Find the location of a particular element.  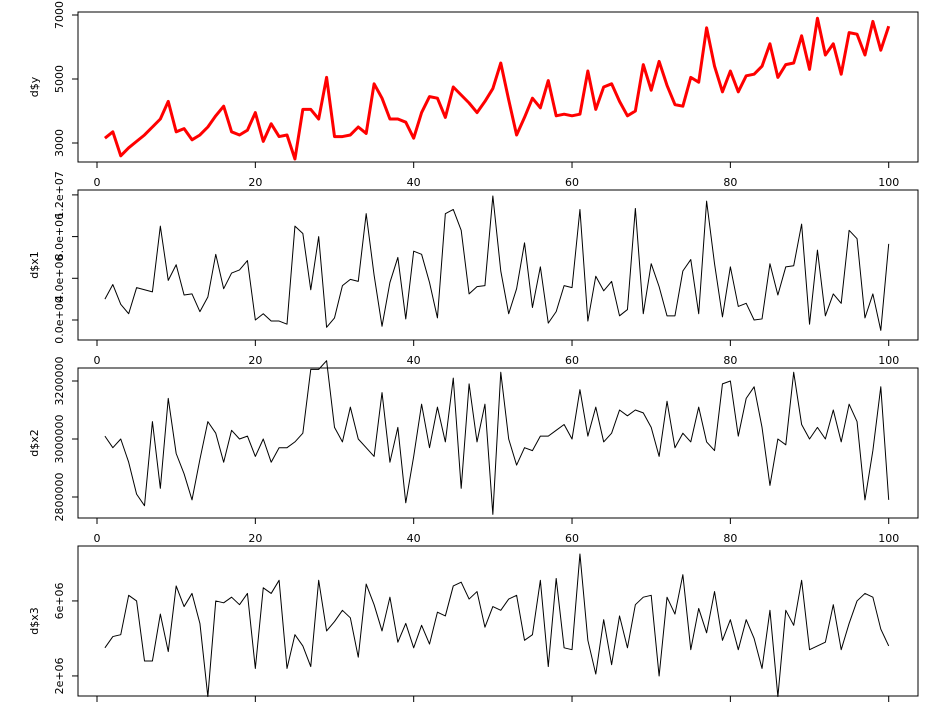

y-tick-label: 6e+06 is located at coordinates (59, 600).